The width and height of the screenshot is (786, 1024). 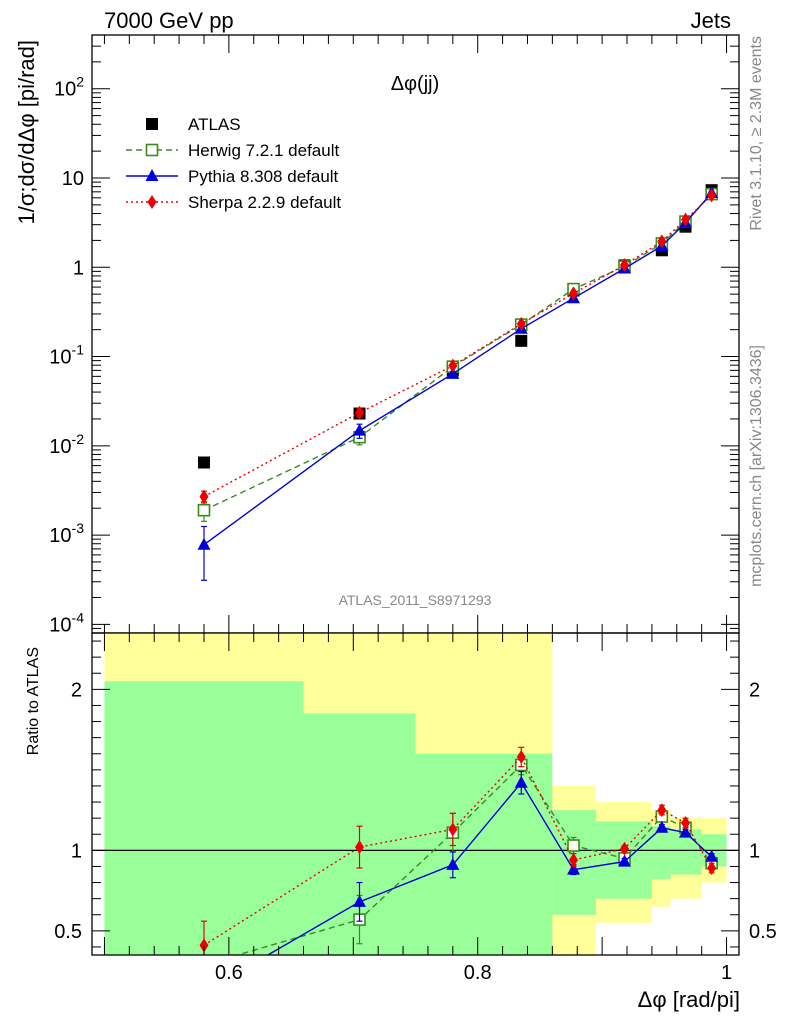 I want to click on y-tick-label-main: 1, so click(x=78, y=268).